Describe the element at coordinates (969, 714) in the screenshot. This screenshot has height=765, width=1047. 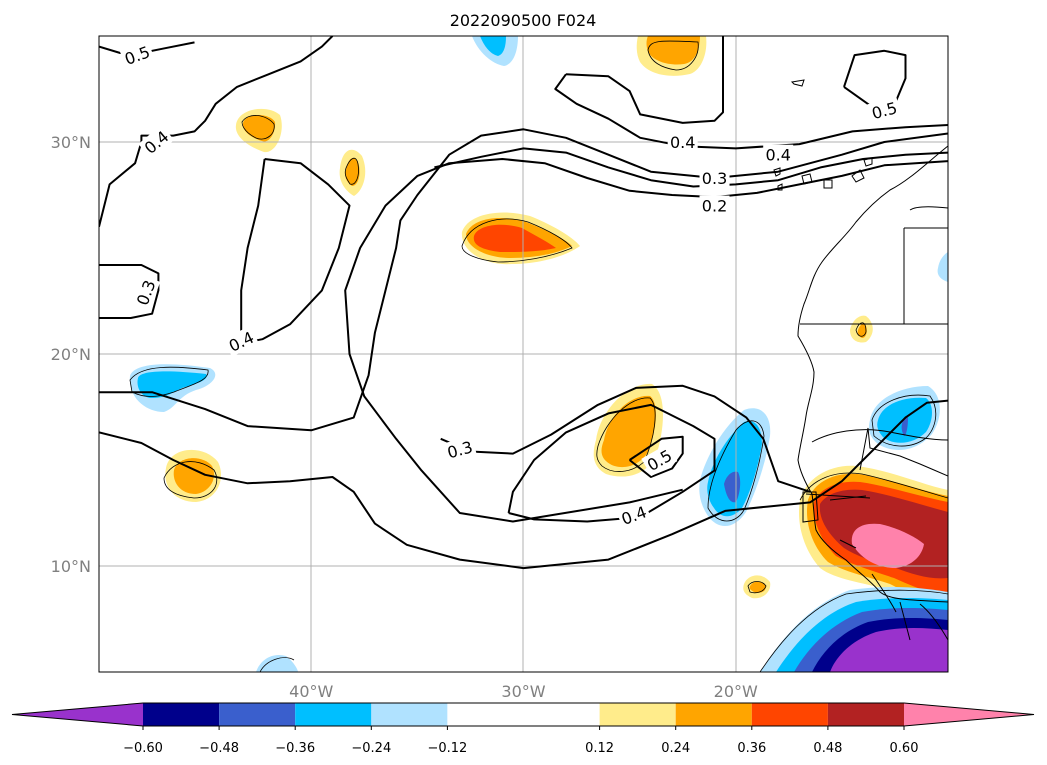
I see `colorbar-extend-max` at that location.